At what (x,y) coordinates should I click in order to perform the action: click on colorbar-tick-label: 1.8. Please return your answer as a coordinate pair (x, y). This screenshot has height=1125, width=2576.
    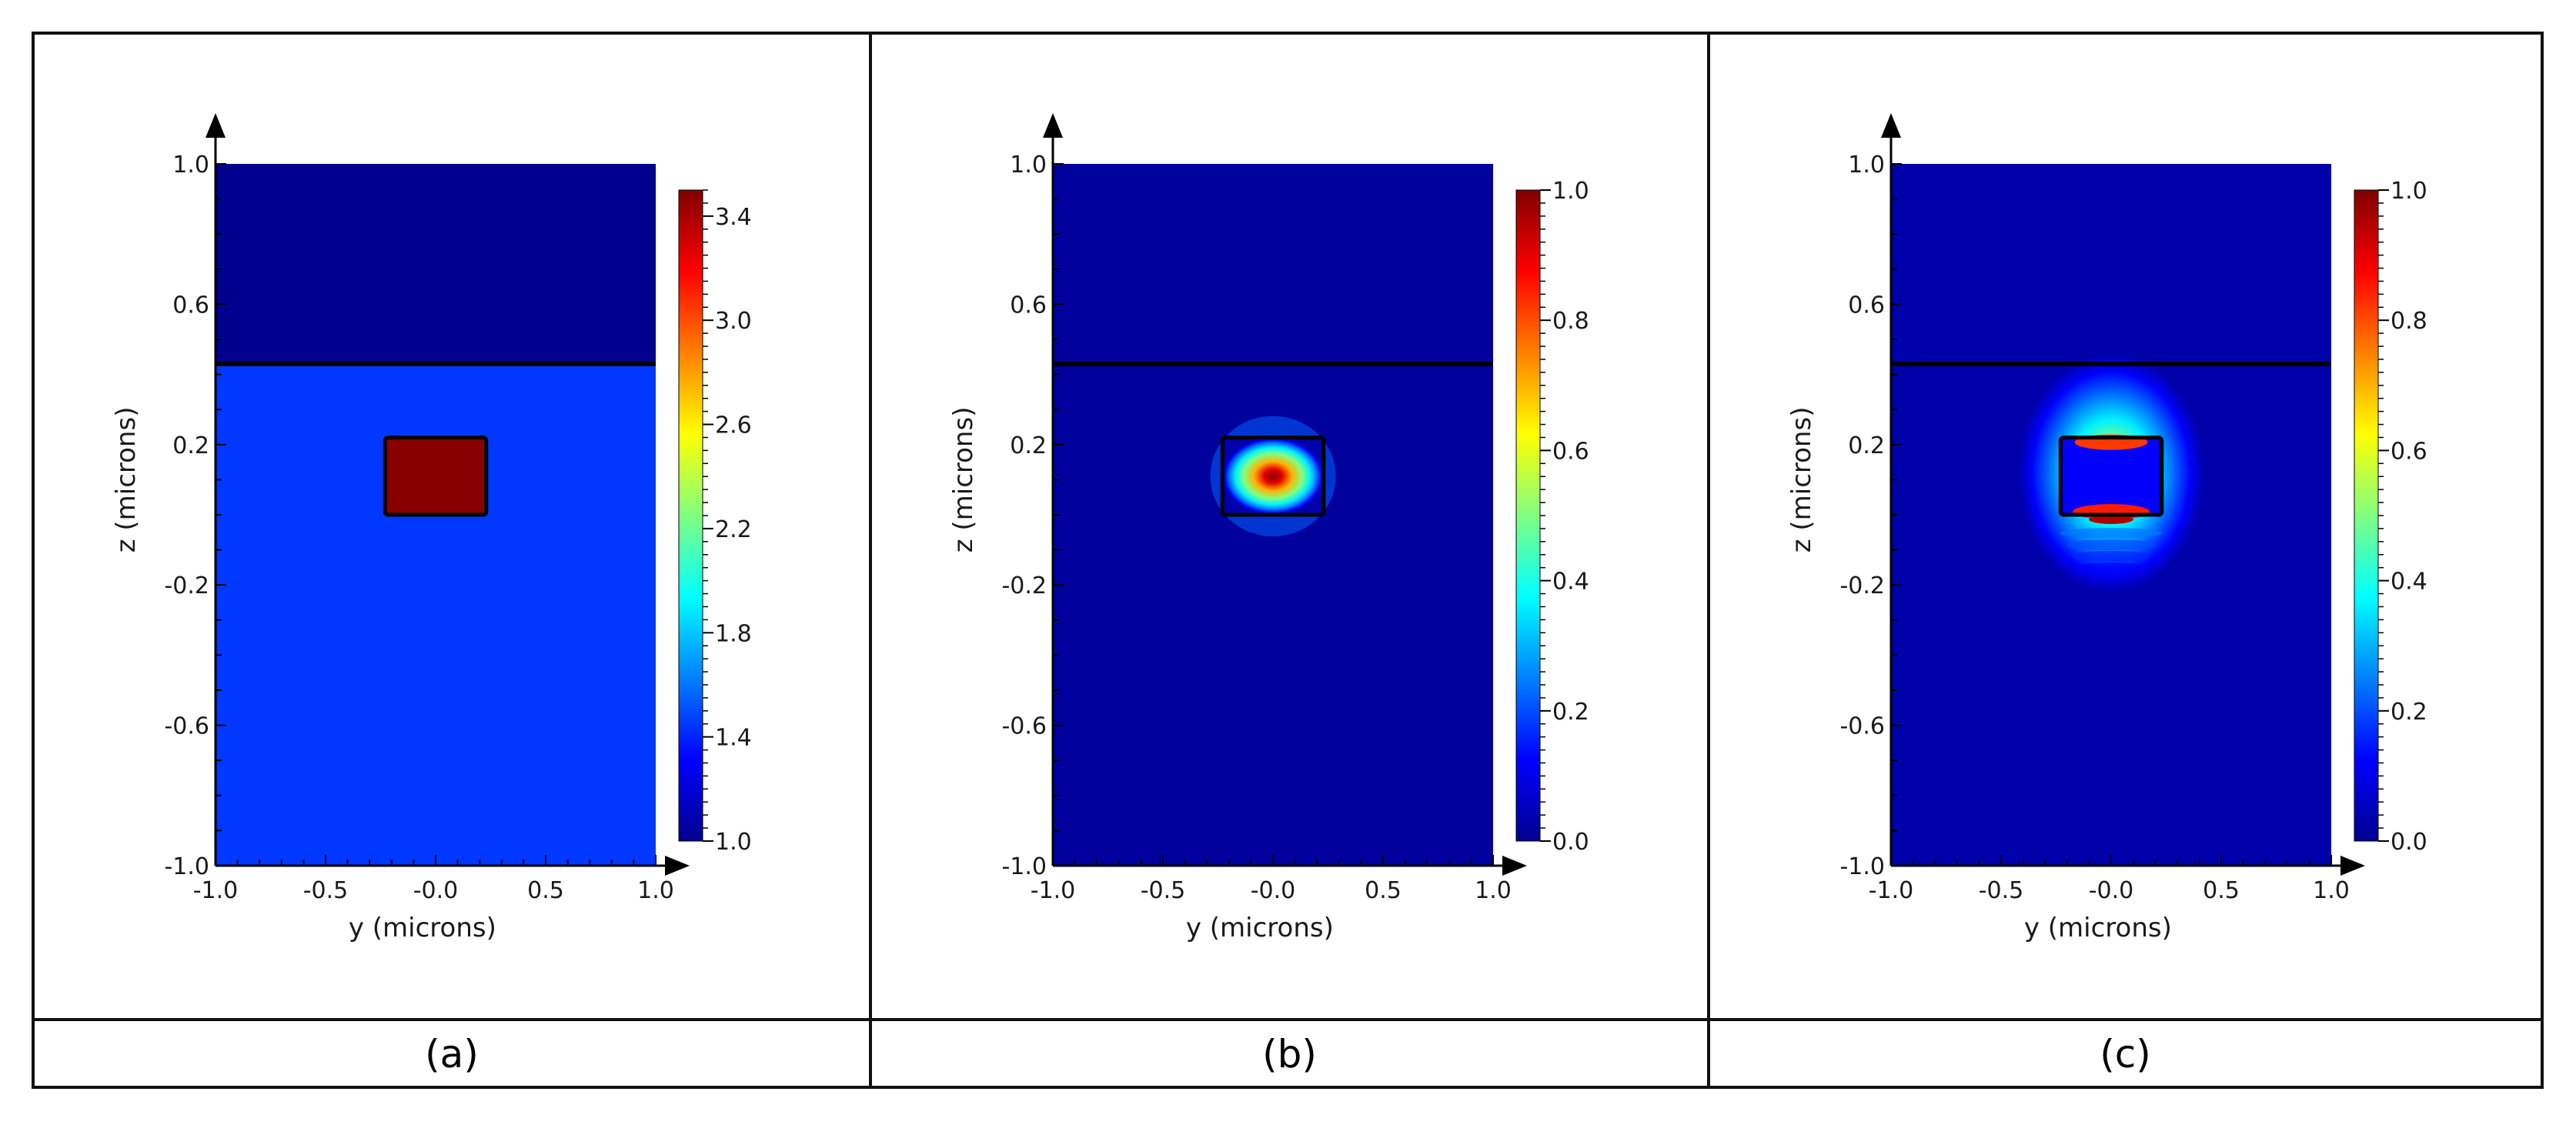
    Looking at the image, I should click on (733, 633).